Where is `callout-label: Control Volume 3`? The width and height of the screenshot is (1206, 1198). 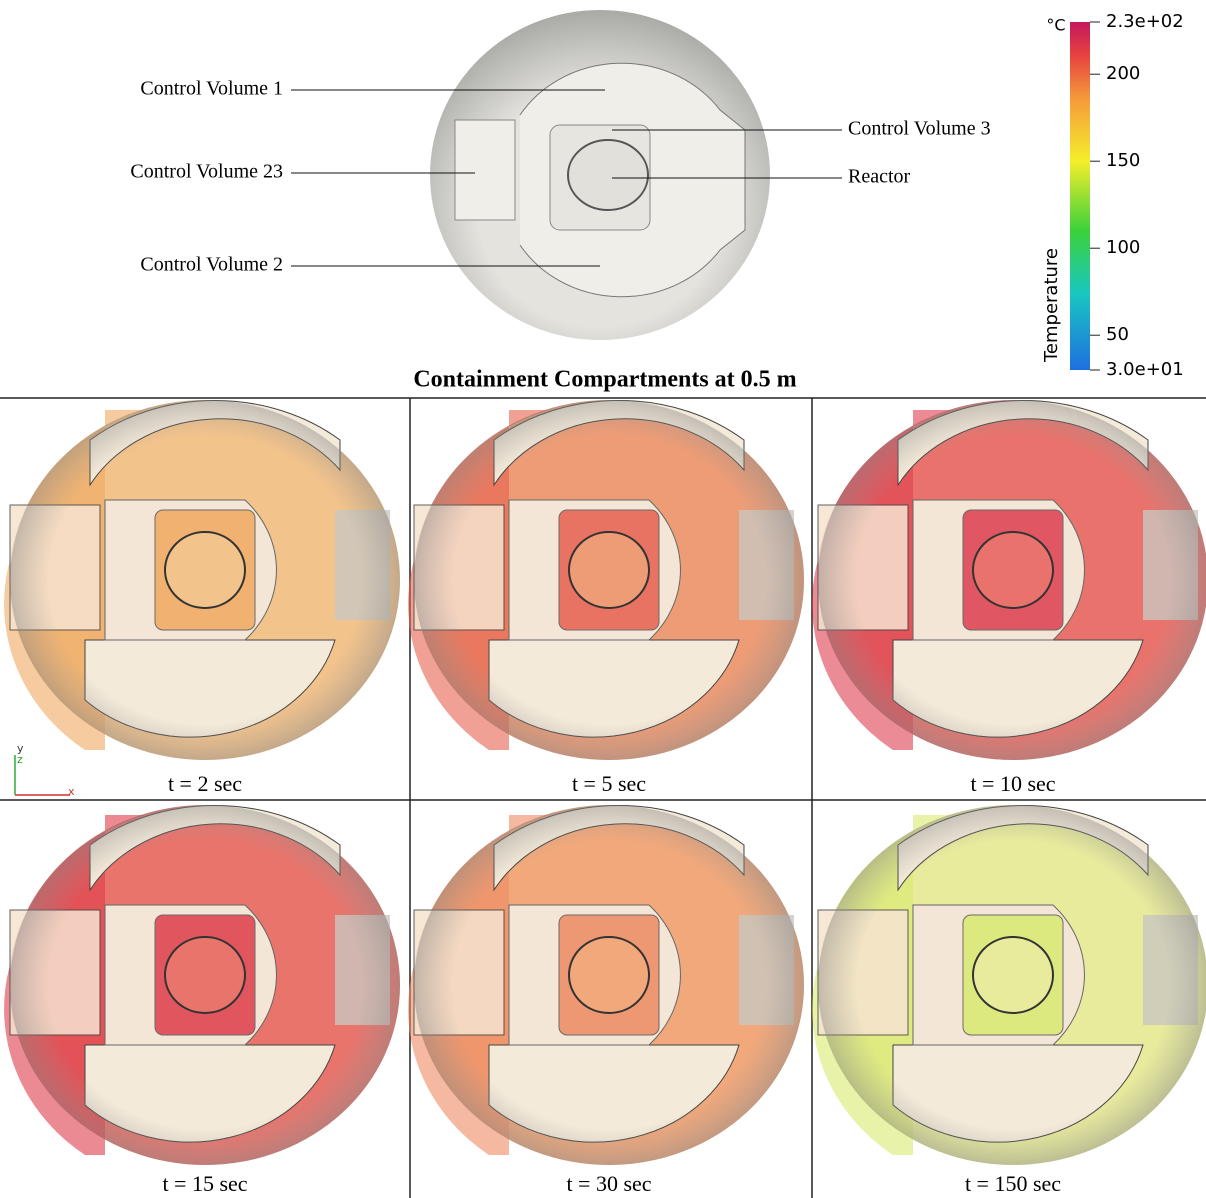
callout-label: Control Volume 3 is located at coordinates (919, 129).